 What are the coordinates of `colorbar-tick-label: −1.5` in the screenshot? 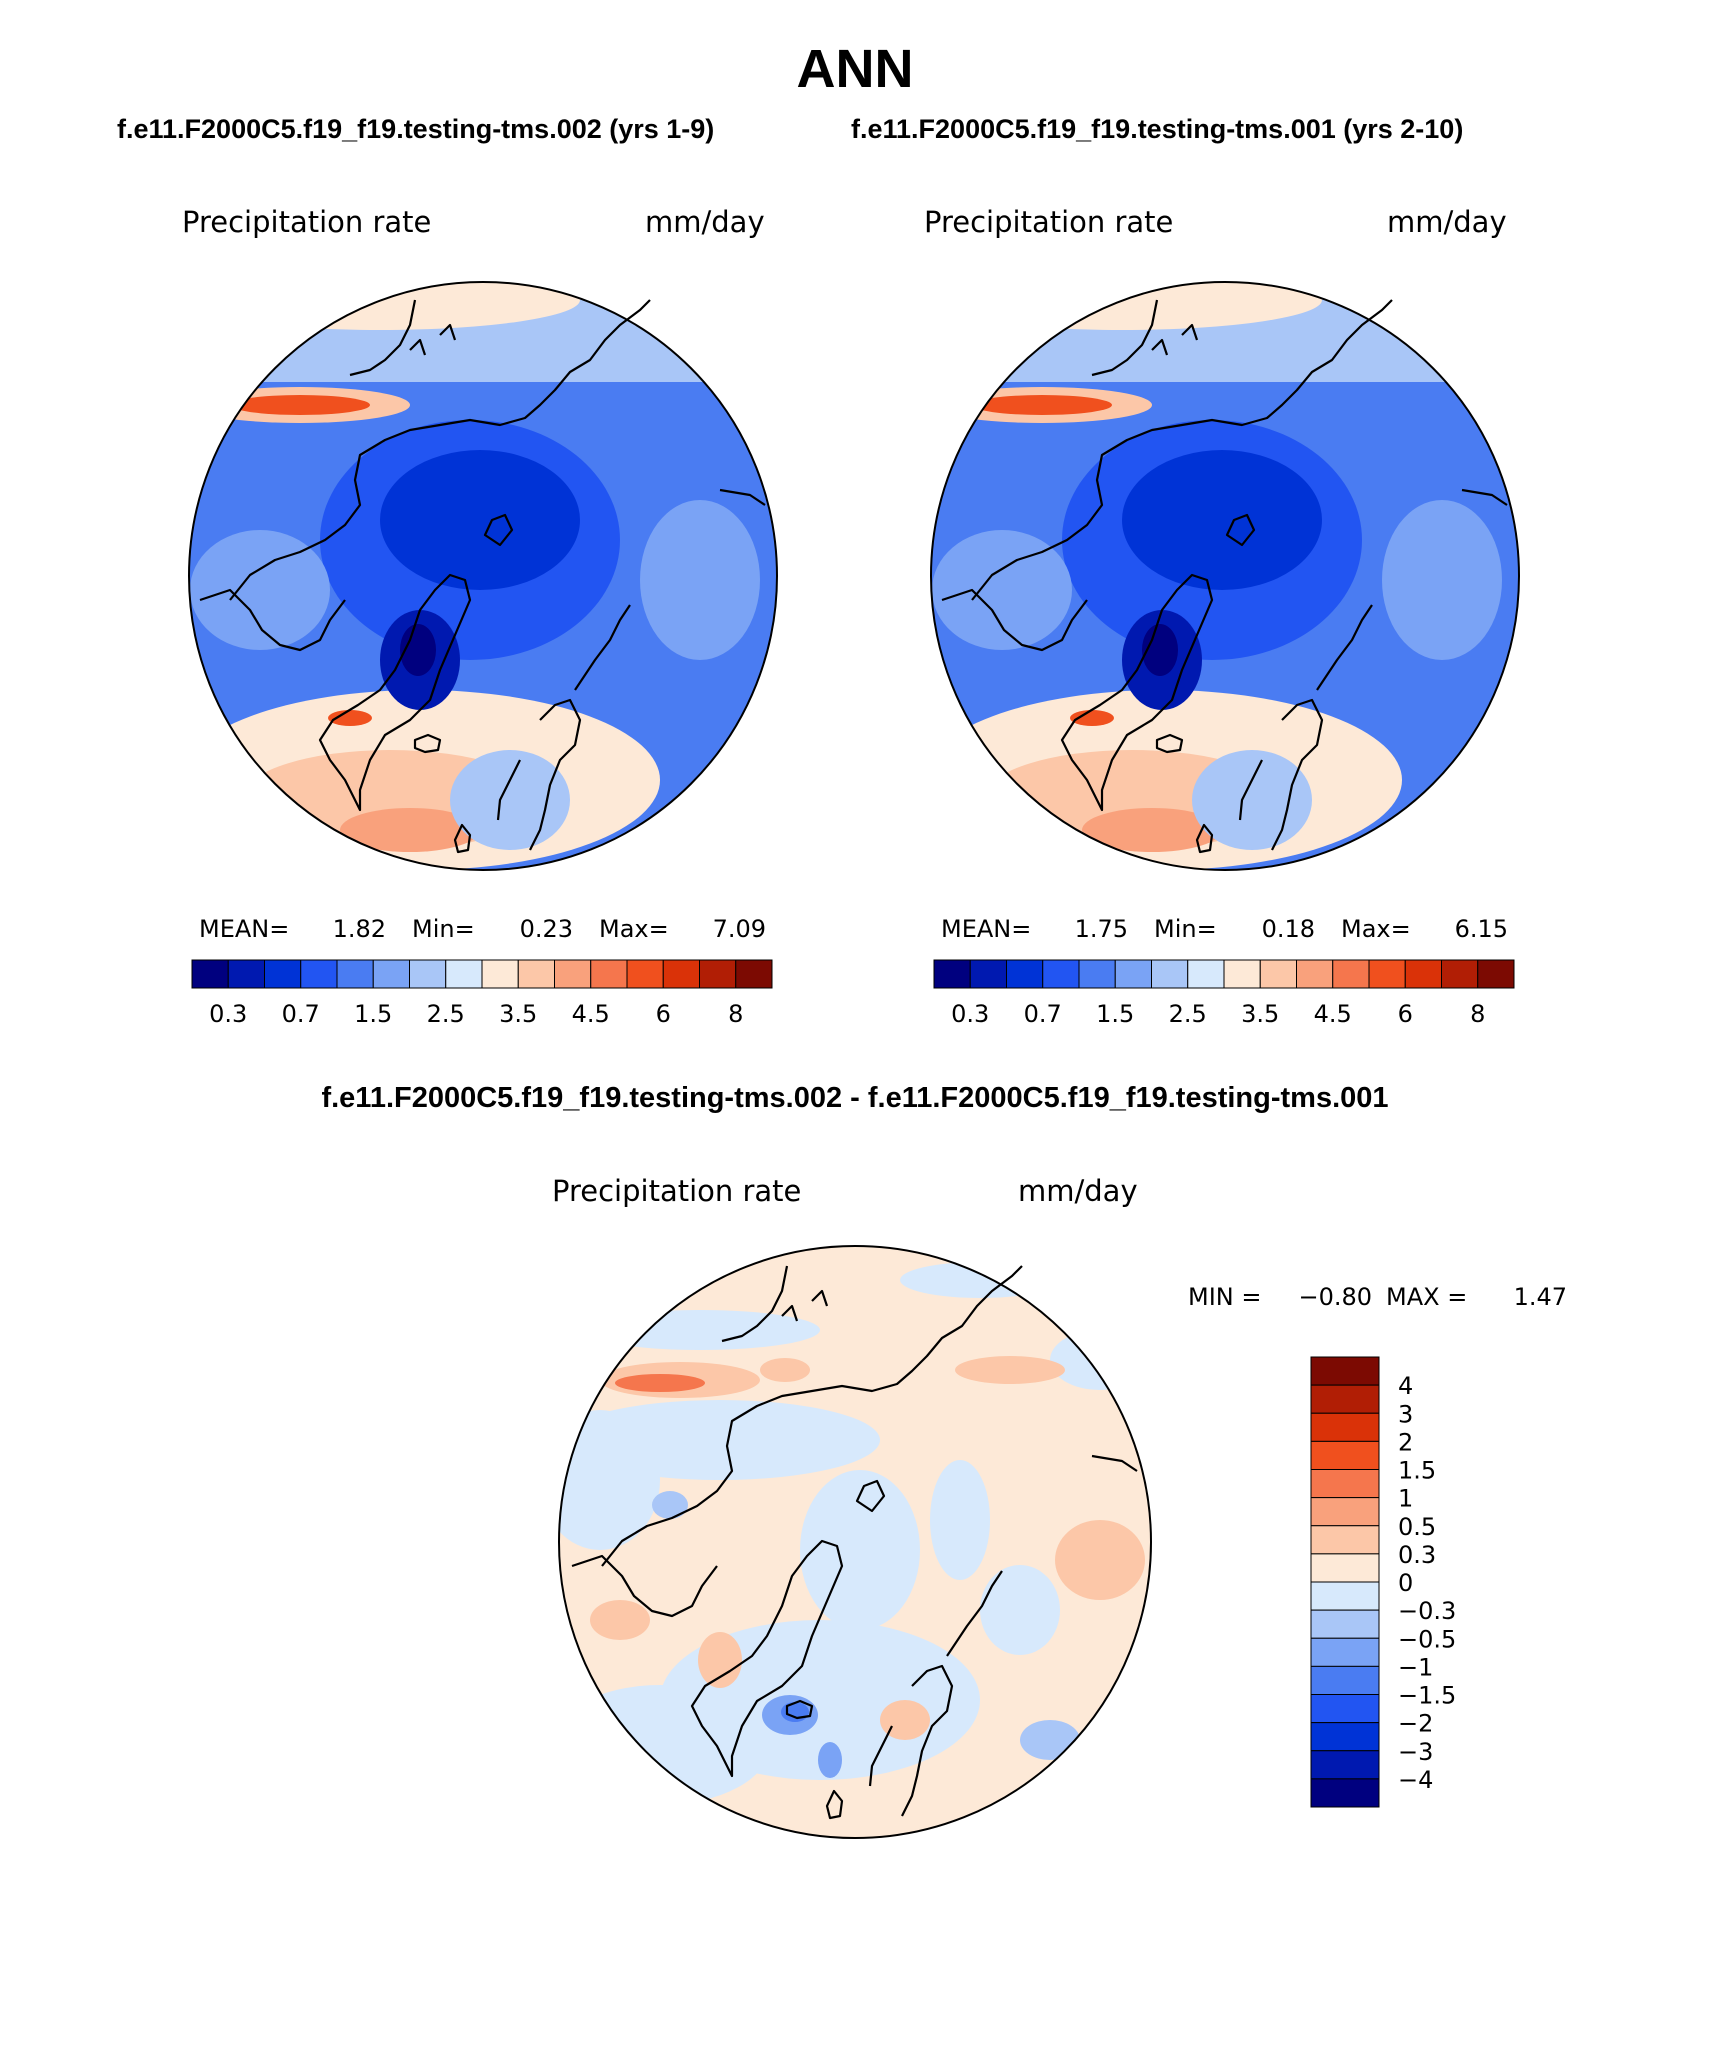 It's located at (1427, 1696).